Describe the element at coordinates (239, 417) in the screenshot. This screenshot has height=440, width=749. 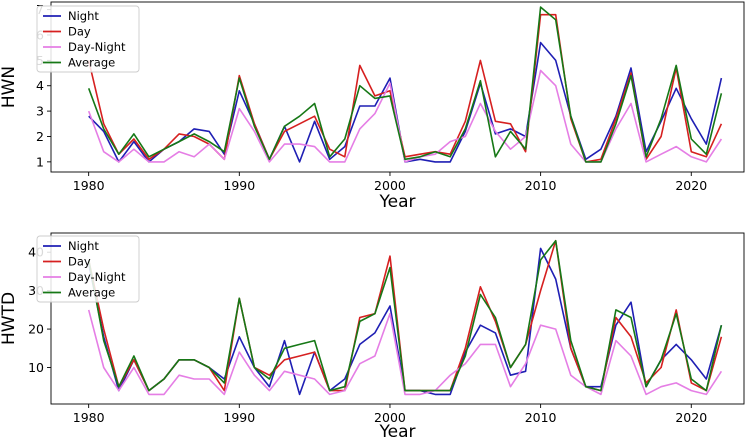
I see `chart-hwtd-xtick-label-1990: 1990` at that location.